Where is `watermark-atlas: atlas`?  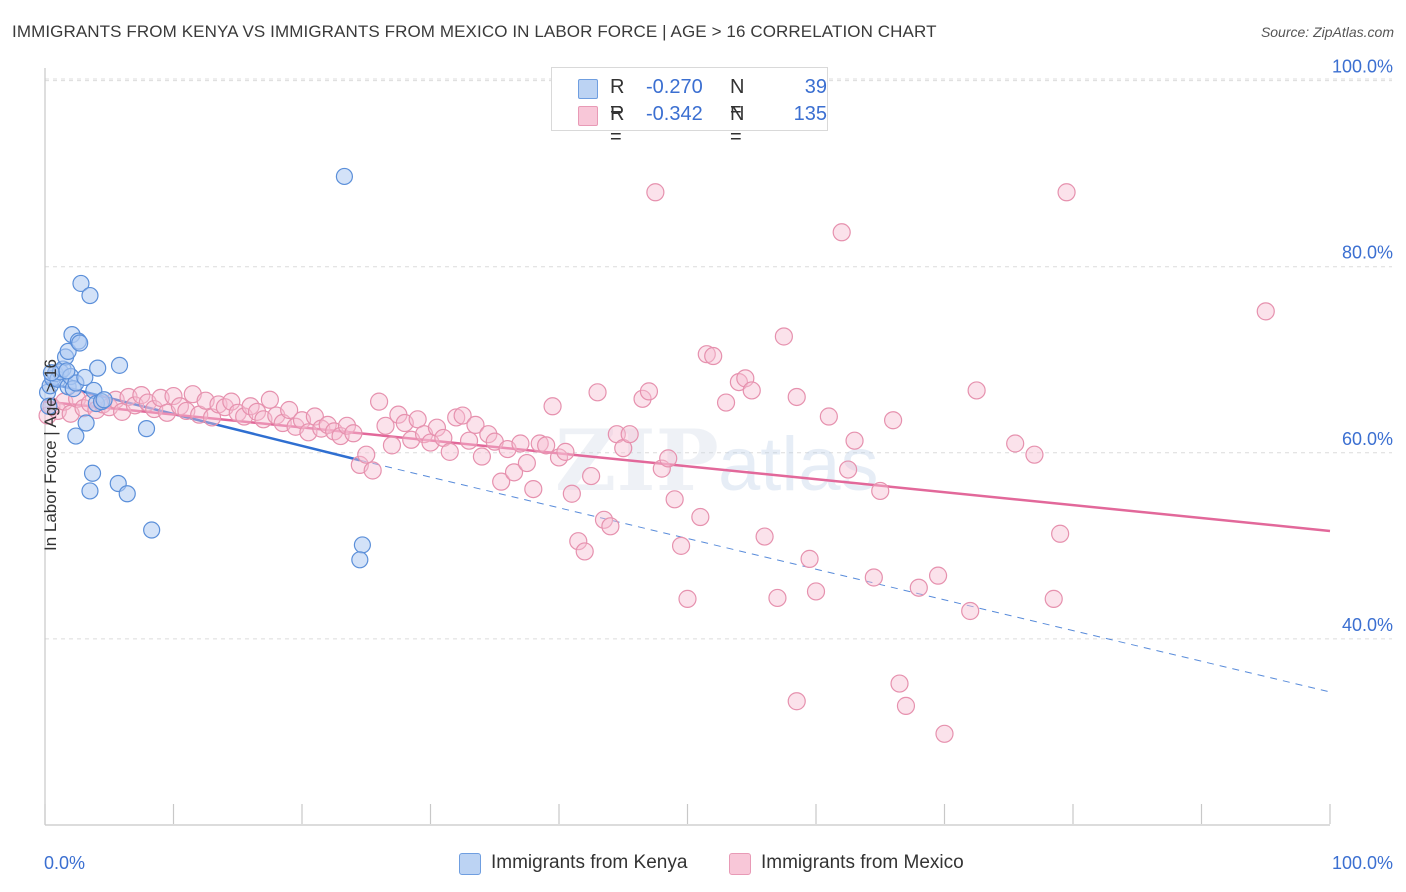
watermark-atlas: atlas is located at coordinates (798, 464).